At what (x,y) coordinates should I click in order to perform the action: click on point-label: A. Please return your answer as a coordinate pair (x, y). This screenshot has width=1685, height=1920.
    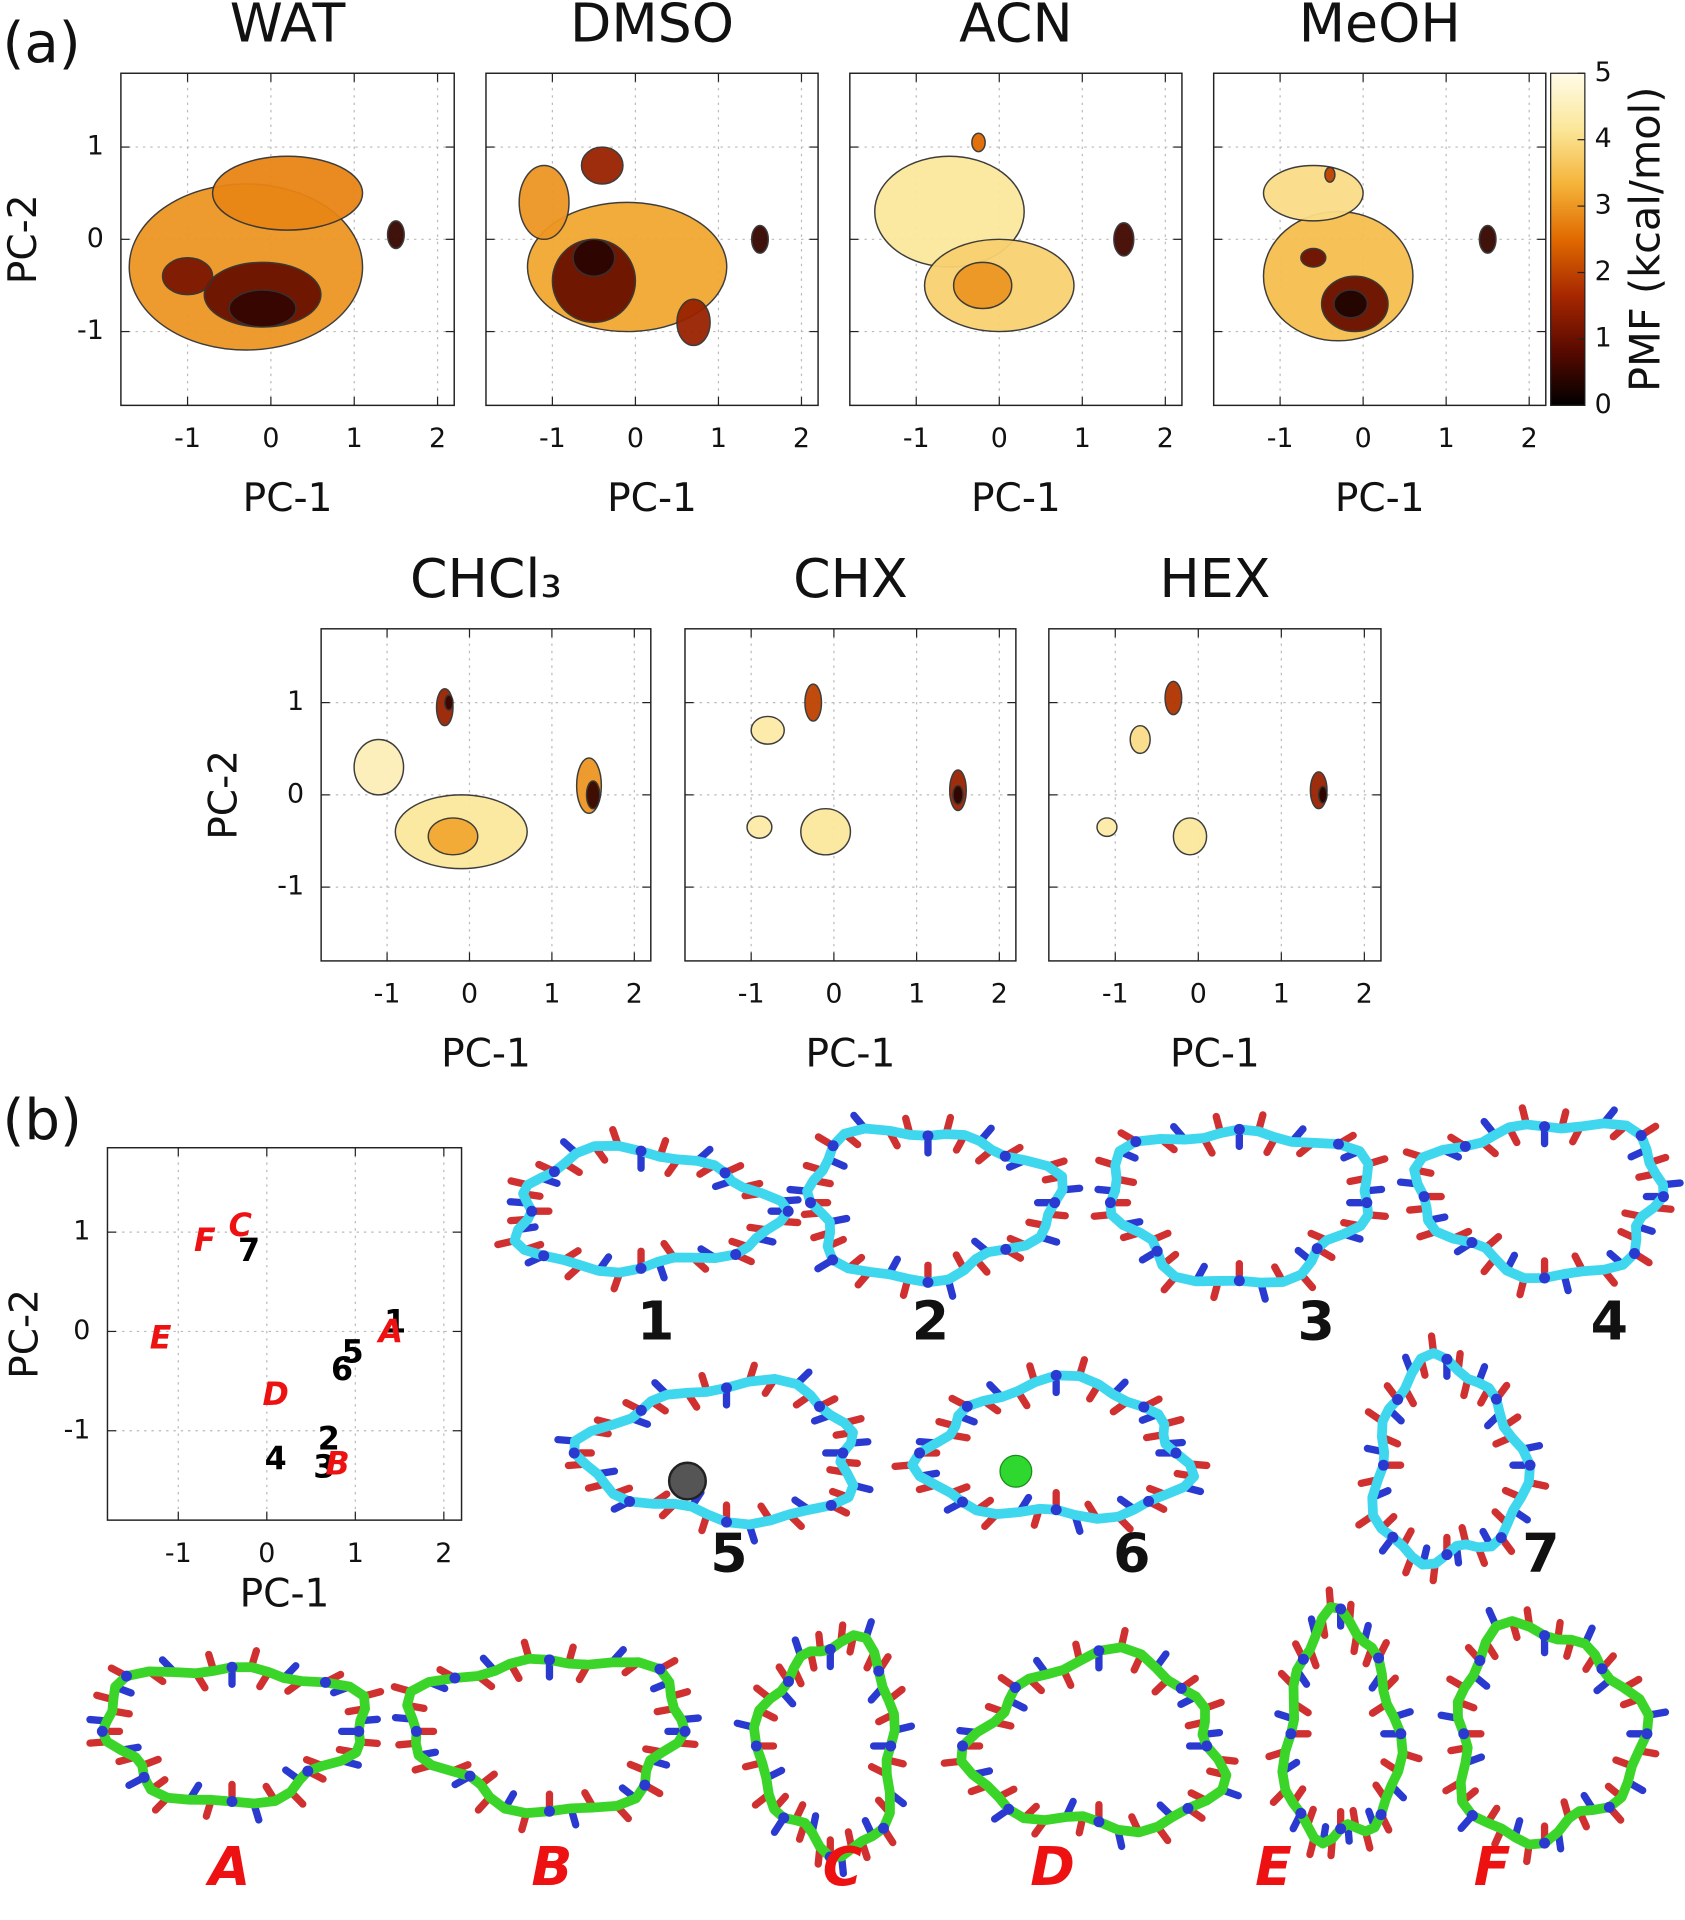
    Looking at the image, I should click on (389, 1332).